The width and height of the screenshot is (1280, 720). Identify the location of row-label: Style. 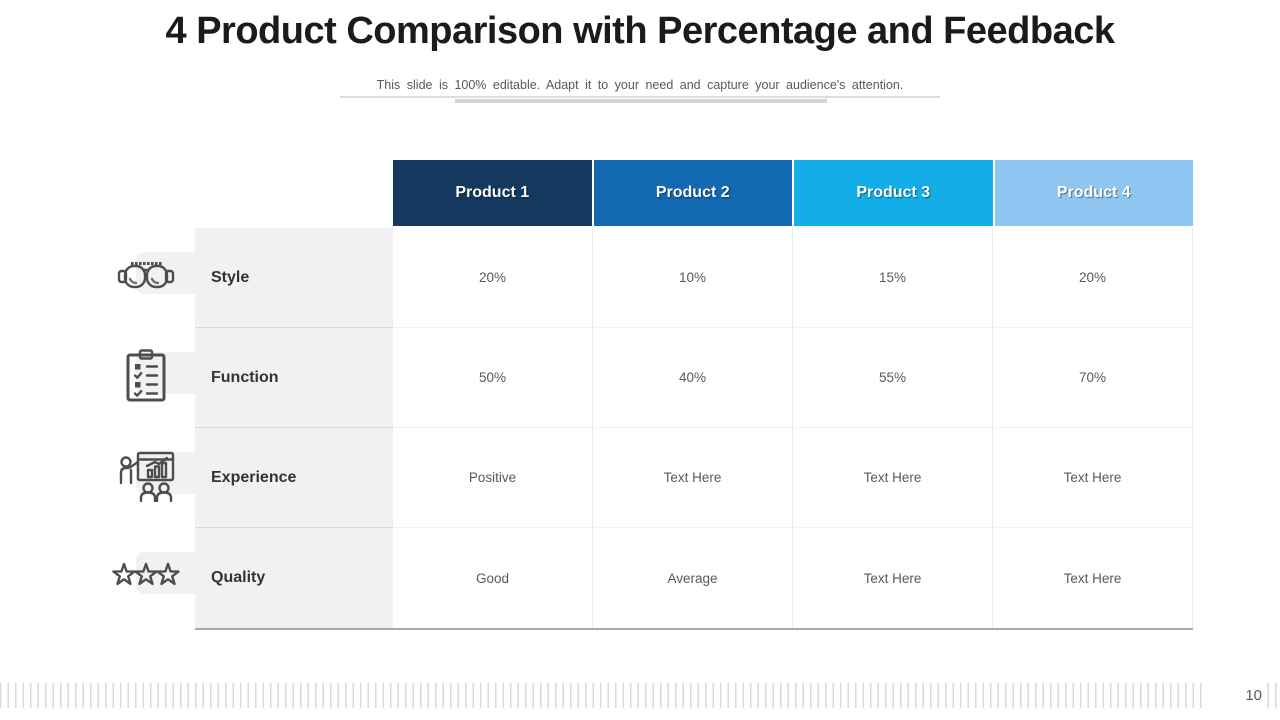
(294, 278).